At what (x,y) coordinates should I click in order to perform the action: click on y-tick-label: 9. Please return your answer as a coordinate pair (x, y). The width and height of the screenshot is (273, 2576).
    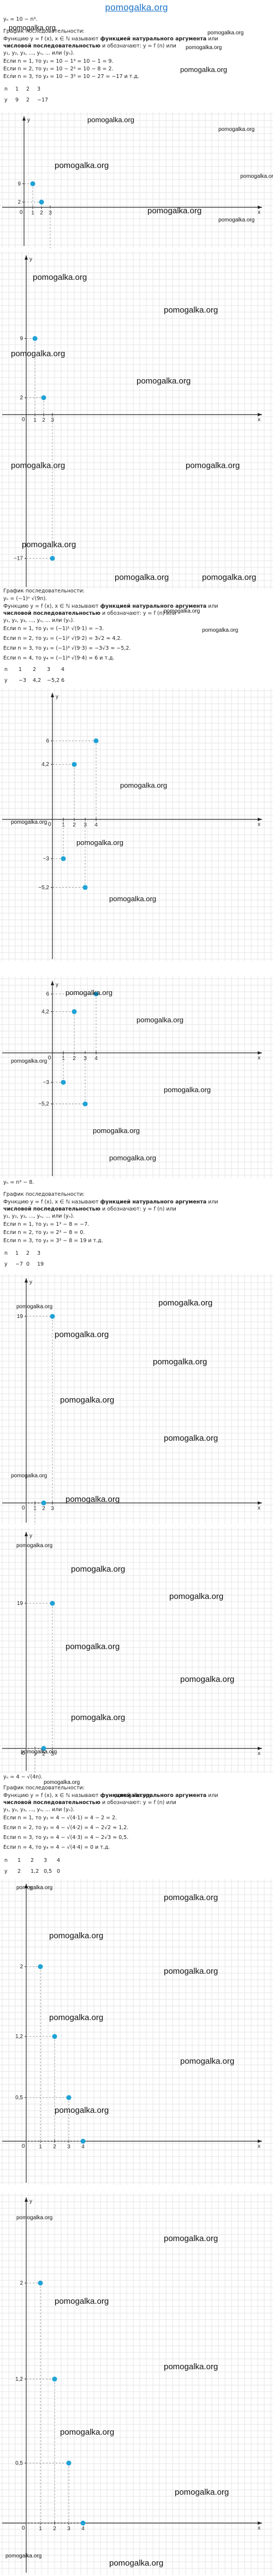
    Looking at the image, I should click on (19, 184).